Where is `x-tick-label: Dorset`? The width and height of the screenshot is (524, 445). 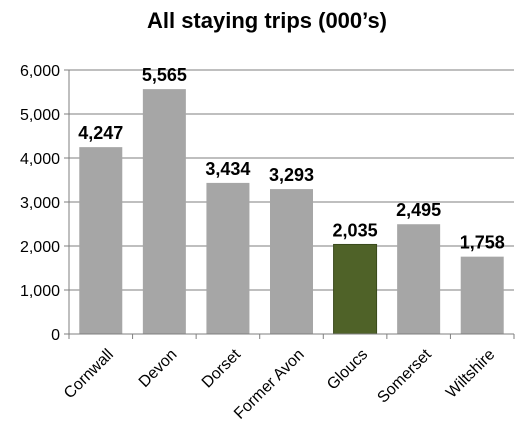
x-tick-label: Dorset is located at coordinates (222, 369).